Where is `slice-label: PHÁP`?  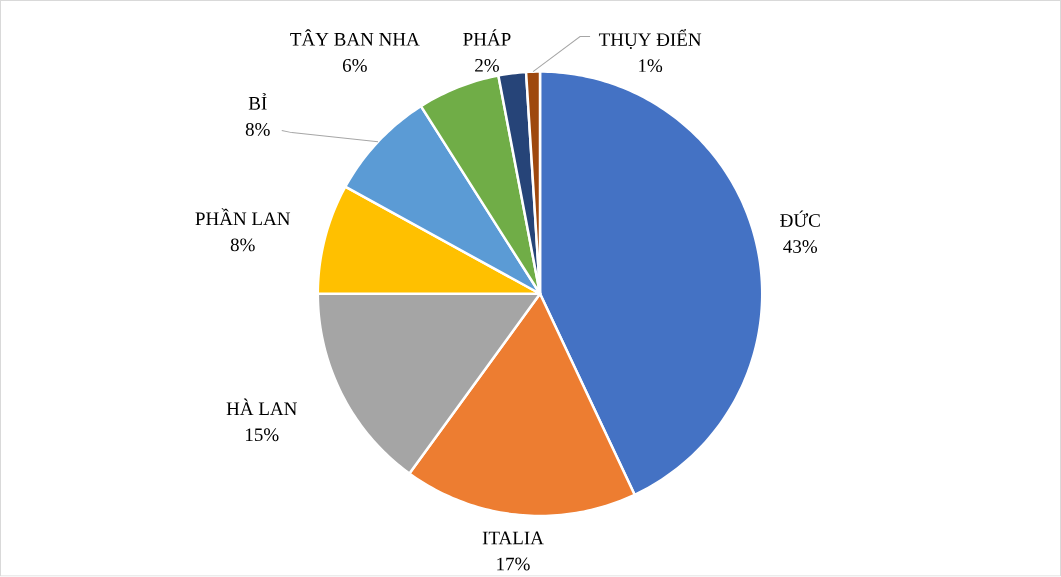 slice-label: PHÁP is located at coordinates (487, 37).